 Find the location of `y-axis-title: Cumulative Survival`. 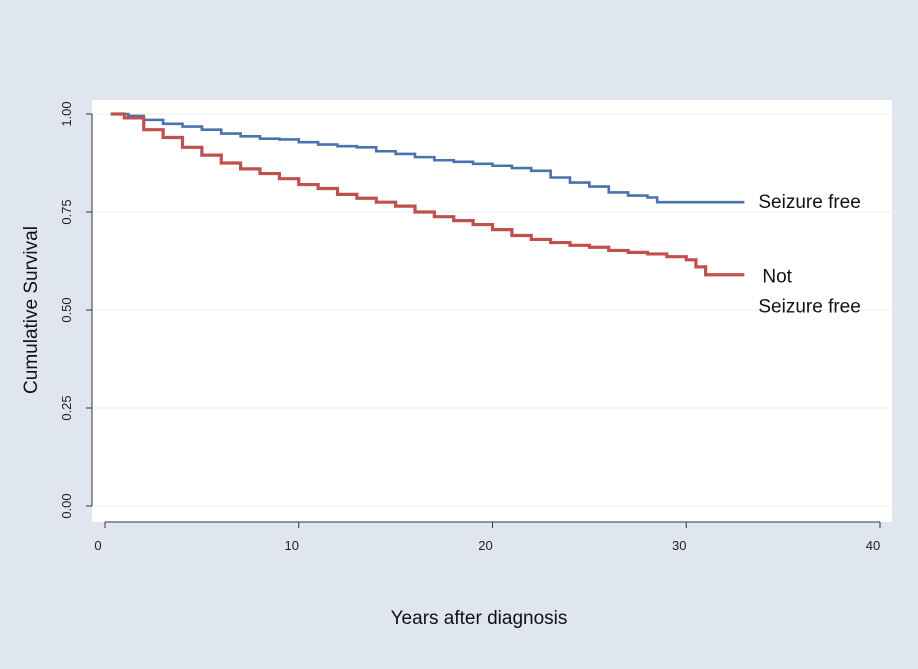

y-axis-title: Cumulative Survival is located at coordinates (31, 310).